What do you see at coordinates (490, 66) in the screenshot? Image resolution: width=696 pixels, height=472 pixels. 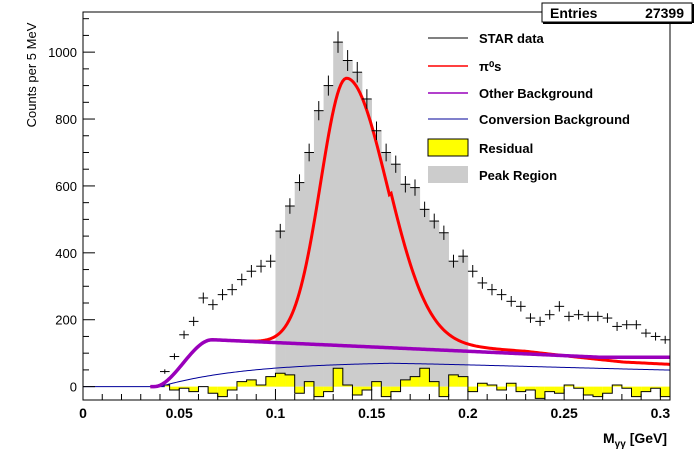 I see `legend-label-pi0s: π⁰s` at bounding box center [490, 66].